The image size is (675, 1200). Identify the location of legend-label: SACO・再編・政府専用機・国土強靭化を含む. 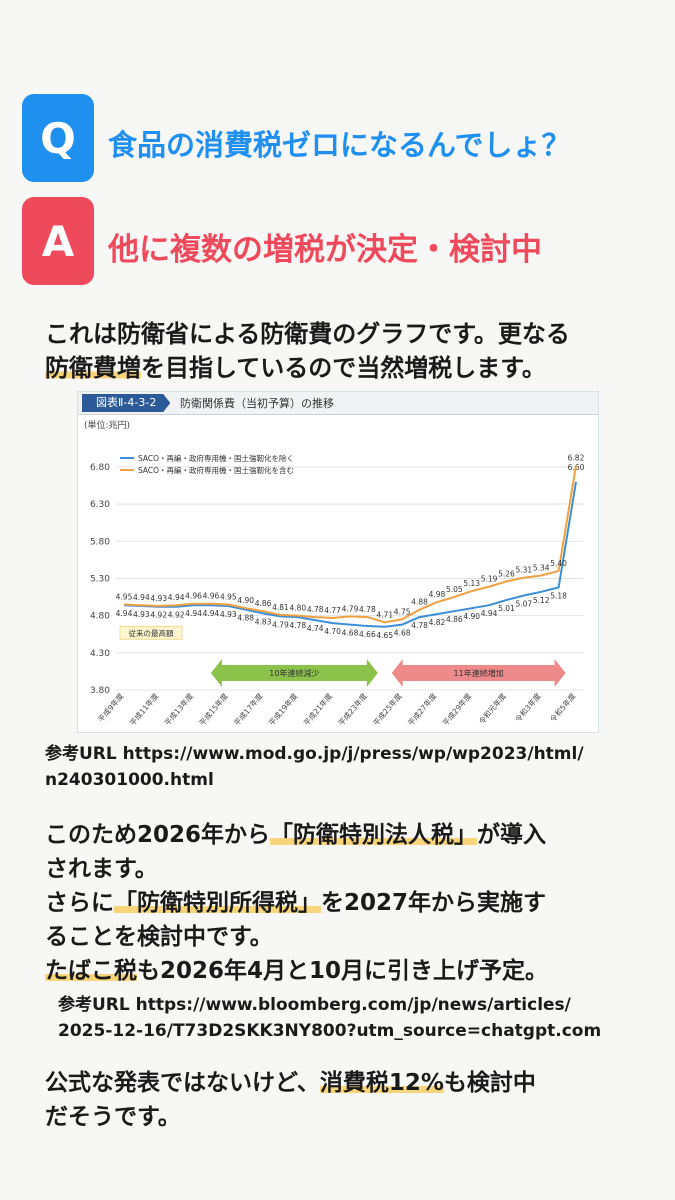
(216, 470).